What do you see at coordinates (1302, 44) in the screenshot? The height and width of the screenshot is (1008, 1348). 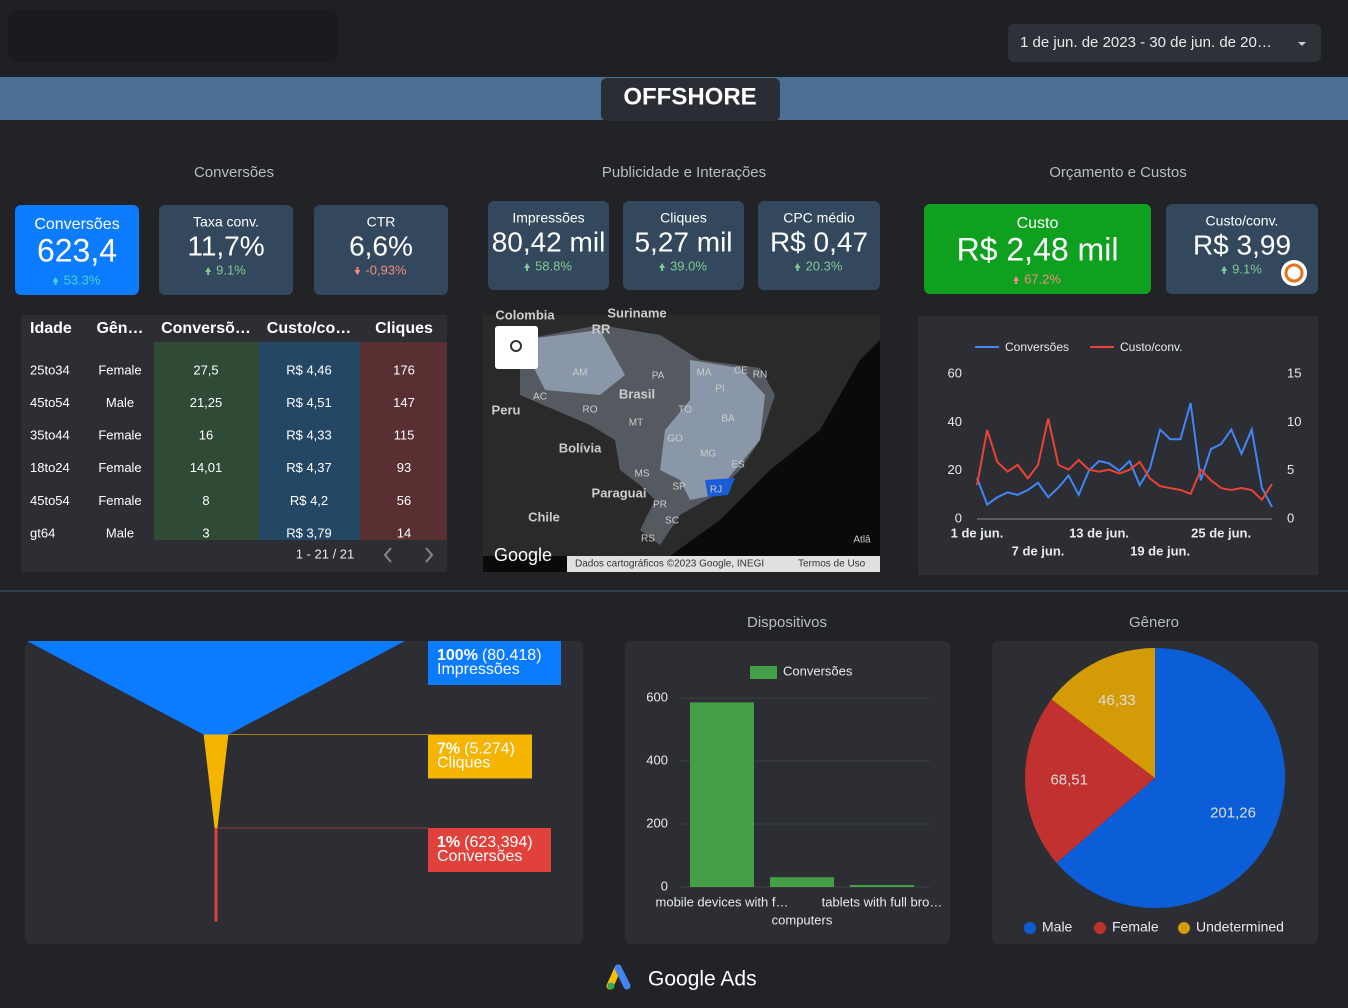 I see `dropdown-arrow` at bounding box center [1302, 44].